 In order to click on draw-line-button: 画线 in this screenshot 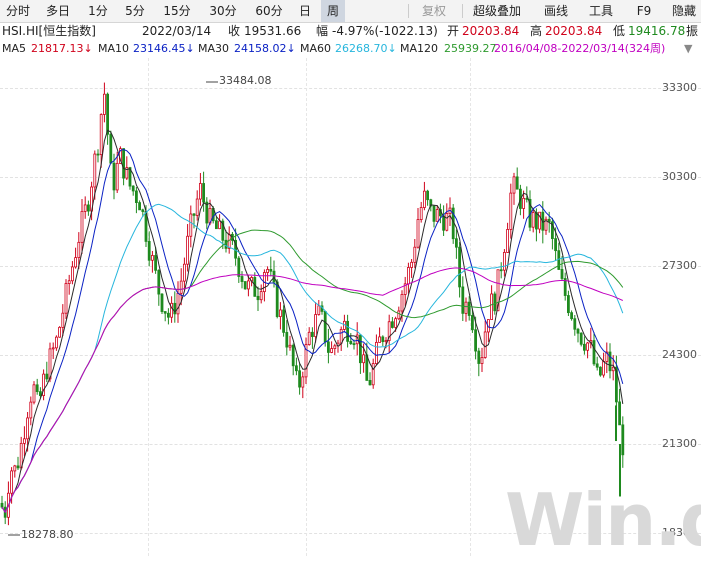, I will do `click(555, 11)`.